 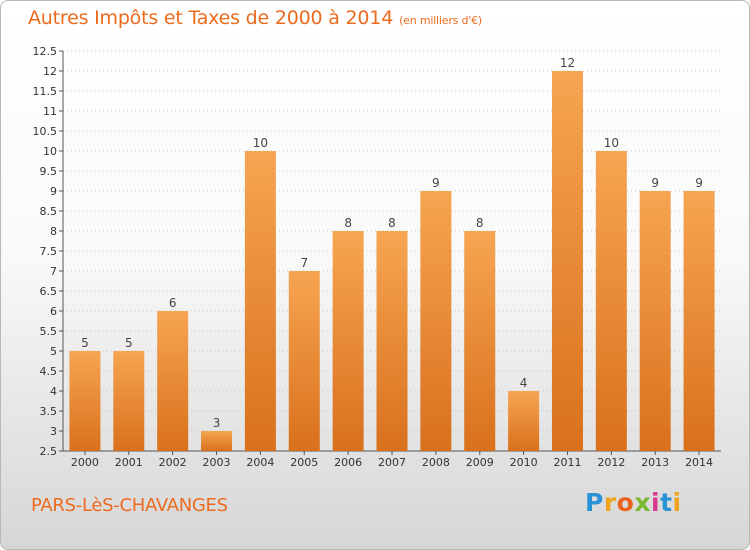 I want to click on logo-letter: r, so click(x=610, y=502).